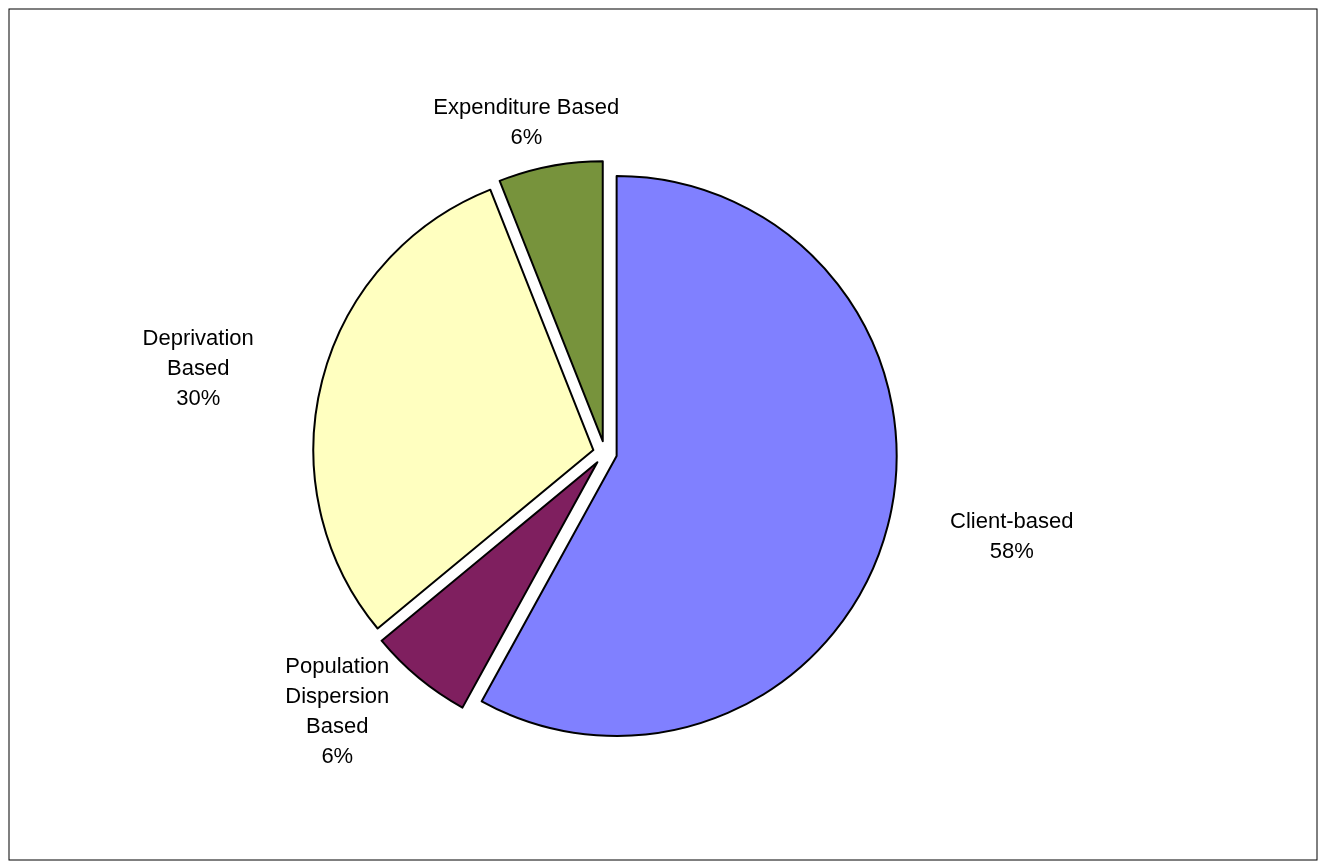 Image resolution: width=1322 pixels, height=861 pixels. I want to click on data-label: 58%, so click(1011, 550).